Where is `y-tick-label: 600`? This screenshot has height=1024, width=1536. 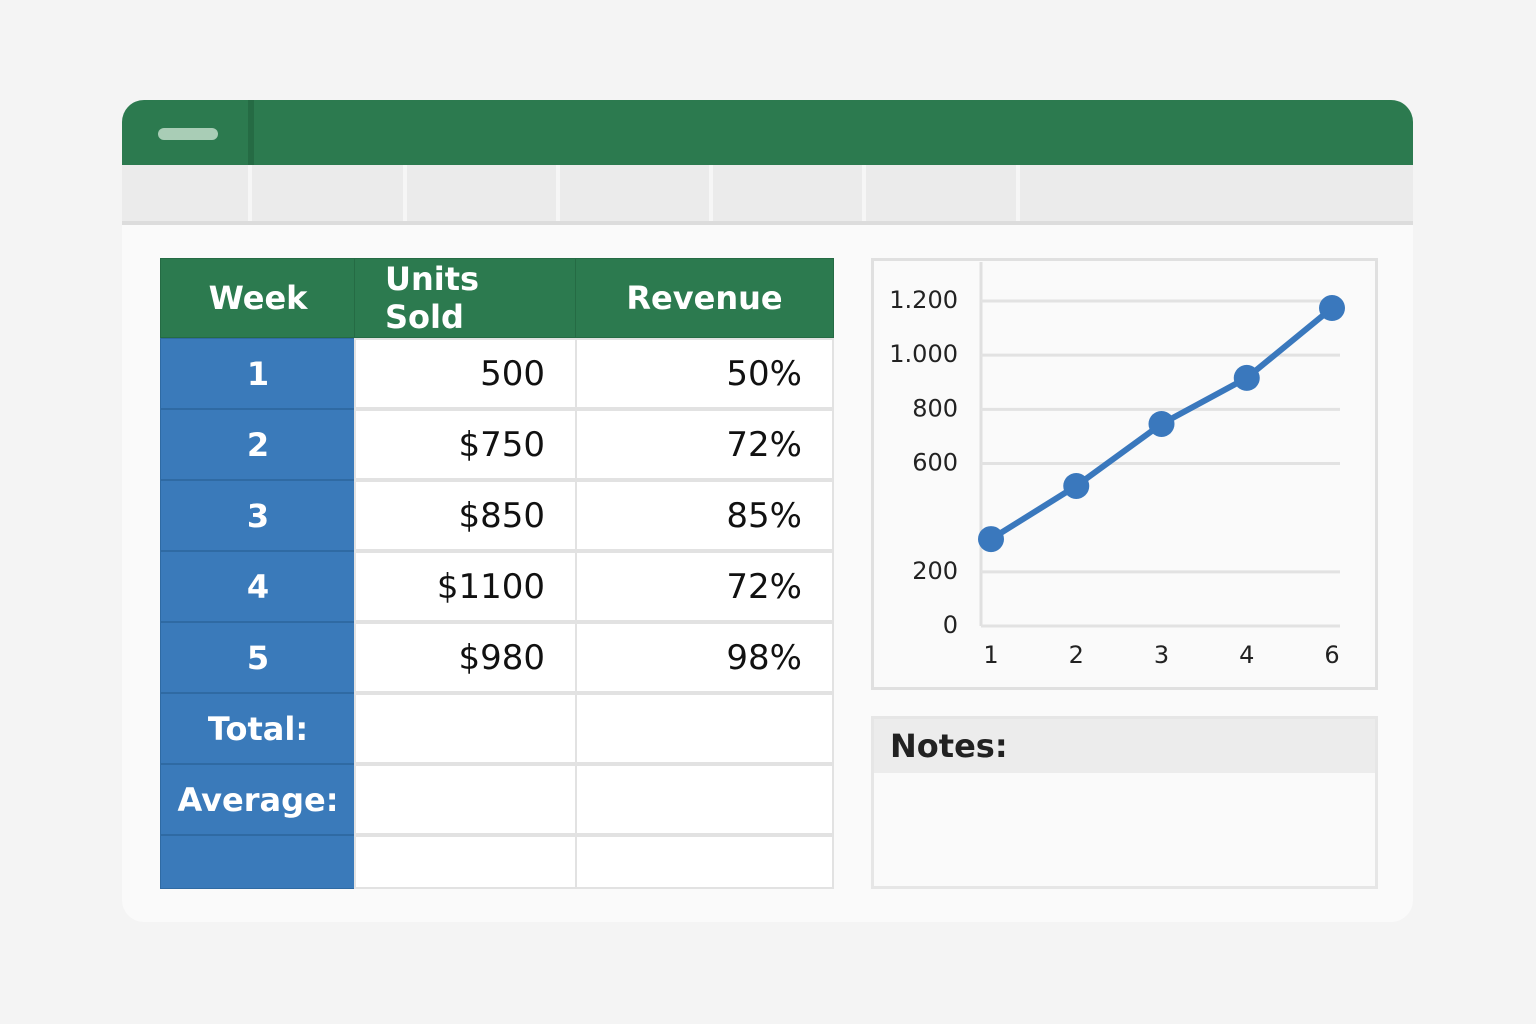 y-tick-label: 600 is located at coordinates (935, 463).